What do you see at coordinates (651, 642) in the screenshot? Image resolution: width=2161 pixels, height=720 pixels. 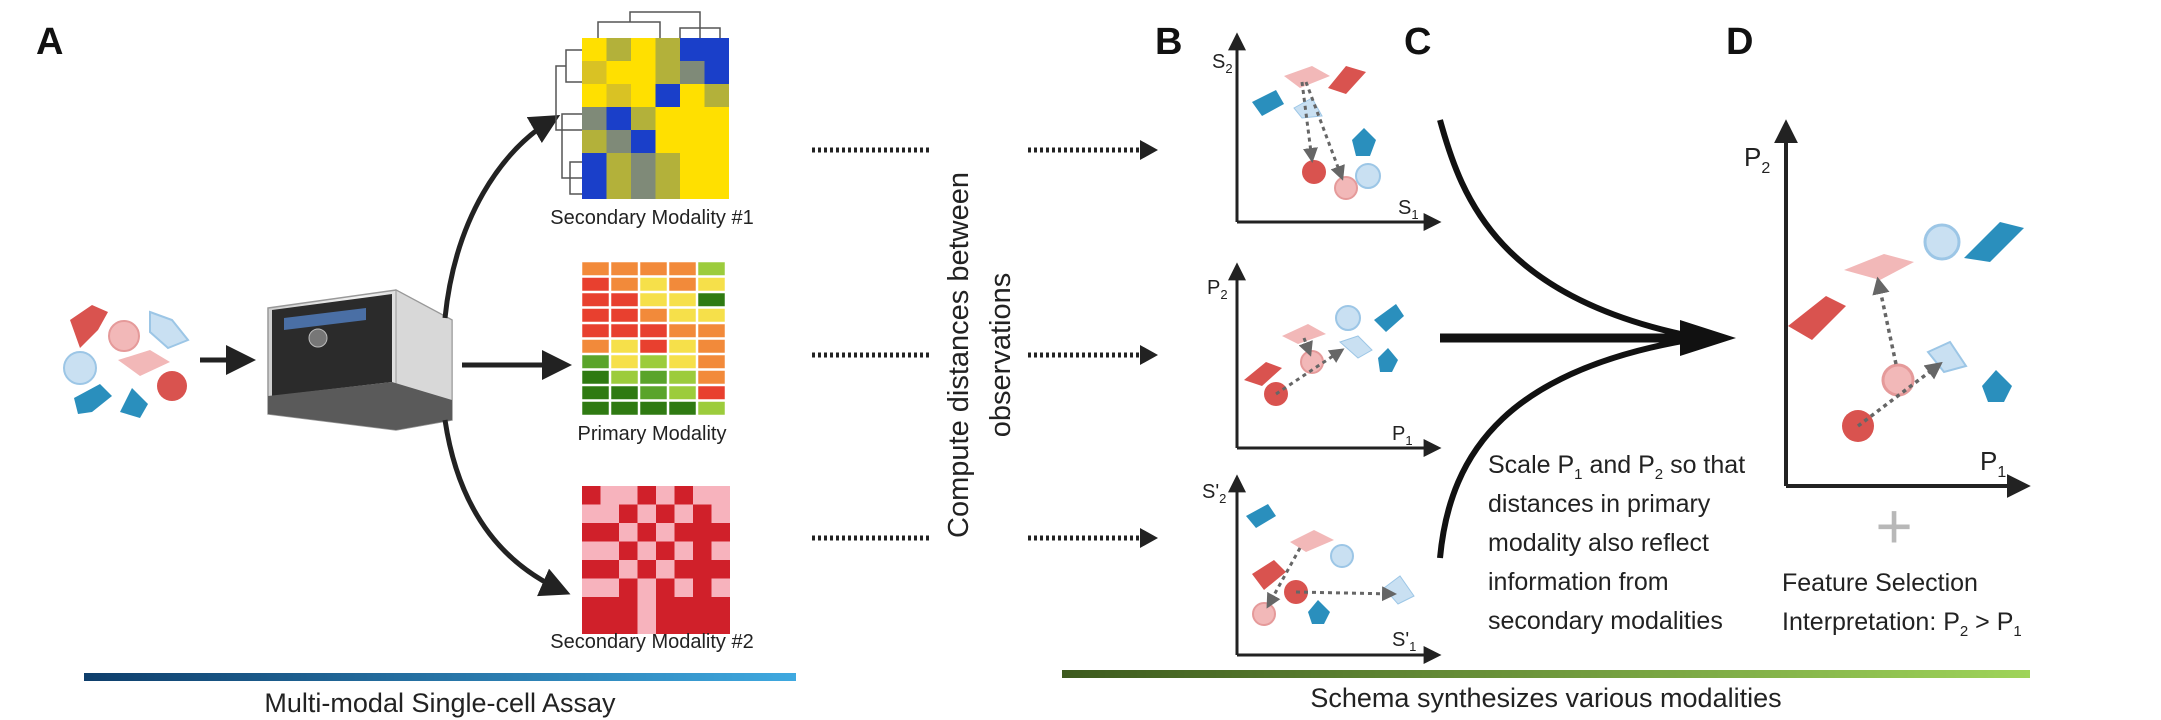 I see `secondary2-label: Secondary Modality #2` at bounding box center [651, 642].